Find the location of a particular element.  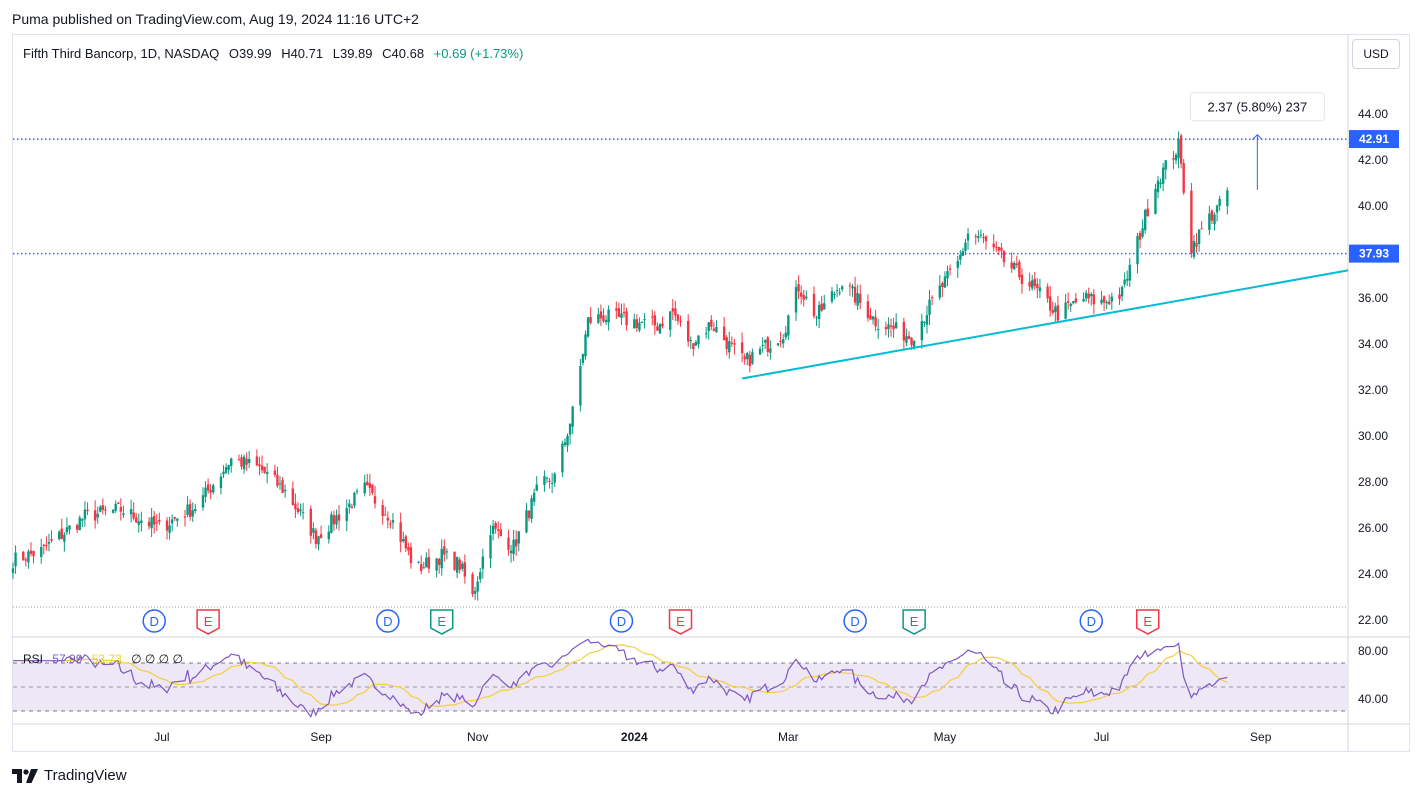

support-trendline is located at coordinates (1045, 324).